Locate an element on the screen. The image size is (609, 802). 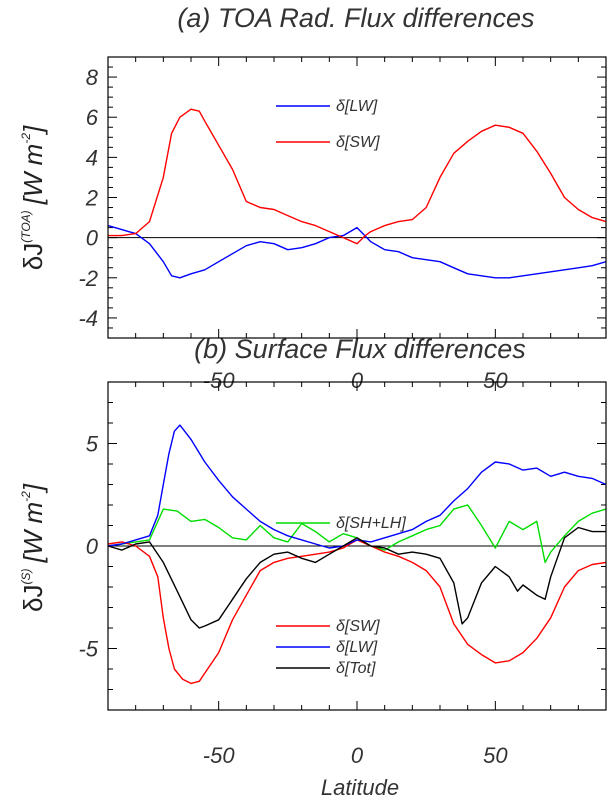
panel-b-legend-bottom: δ[SW] δ[LW] δ[Tot] is located at coordinates (328, 647).